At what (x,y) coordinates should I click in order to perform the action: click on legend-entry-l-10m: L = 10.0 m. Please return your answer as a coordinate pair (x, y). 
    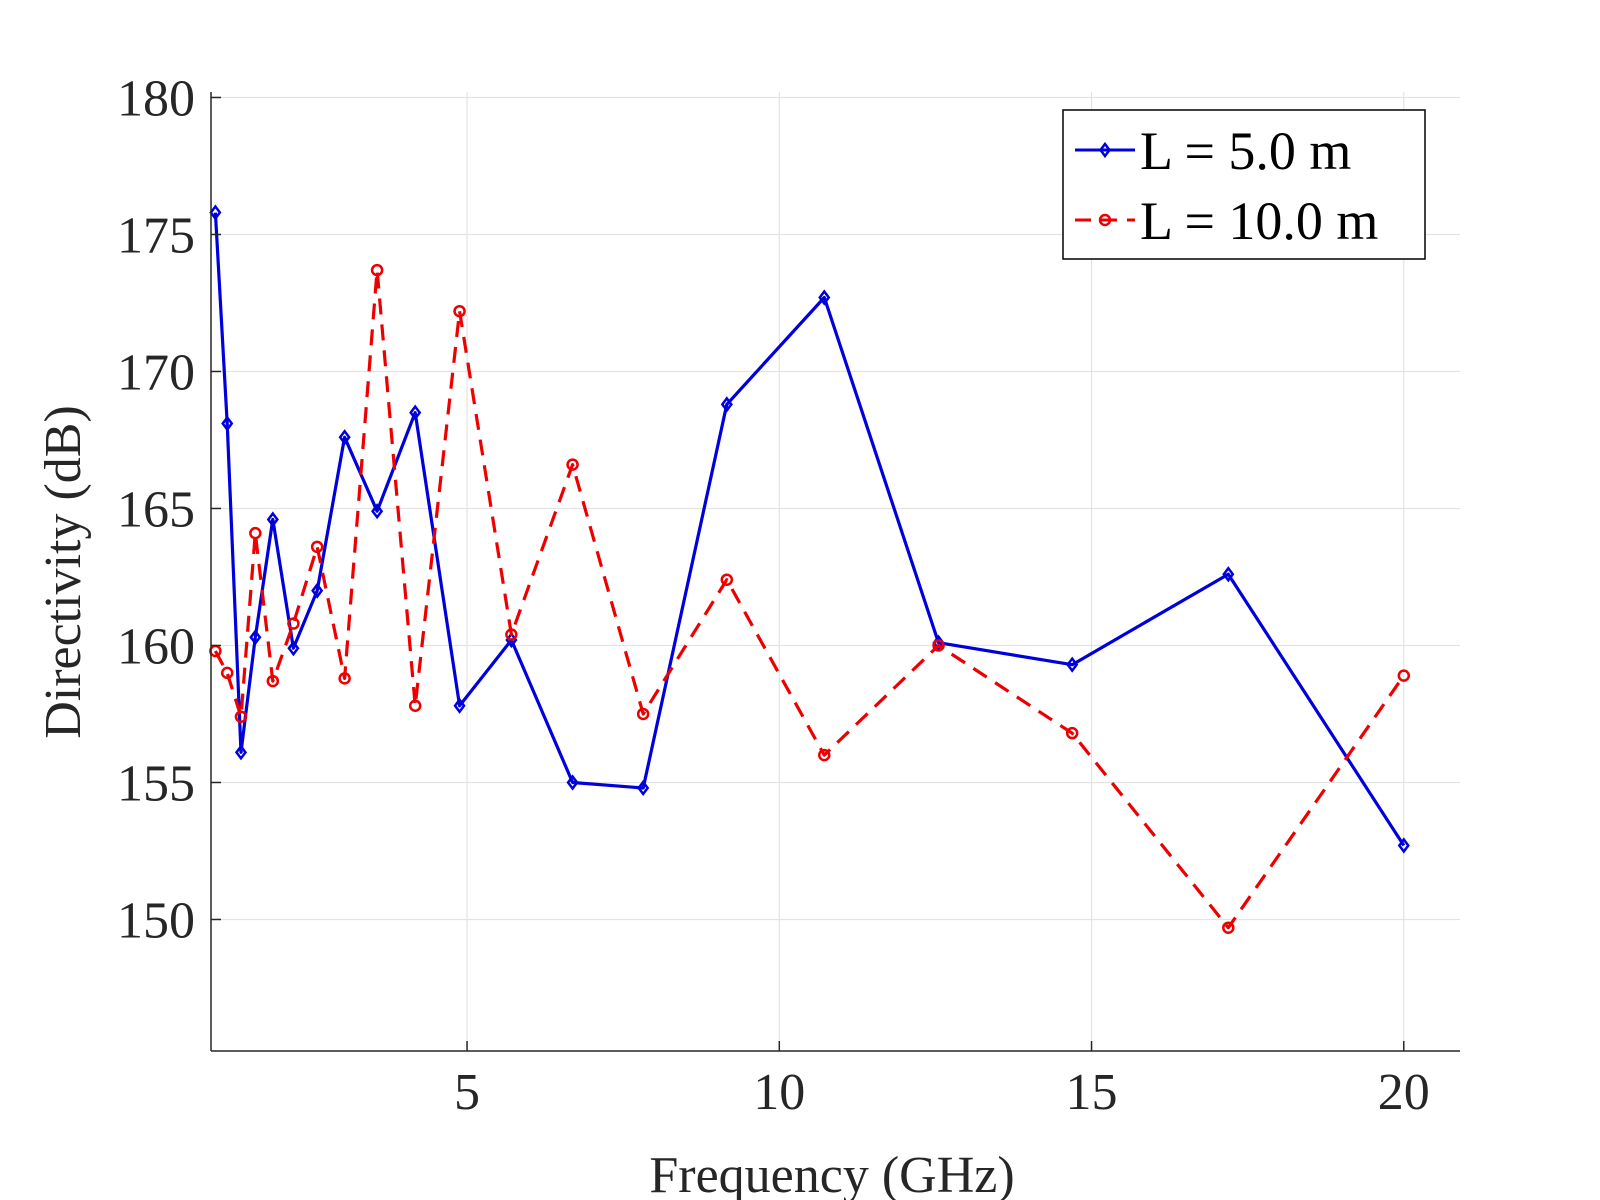
    Looking at the image, I should click on (1226, 221).